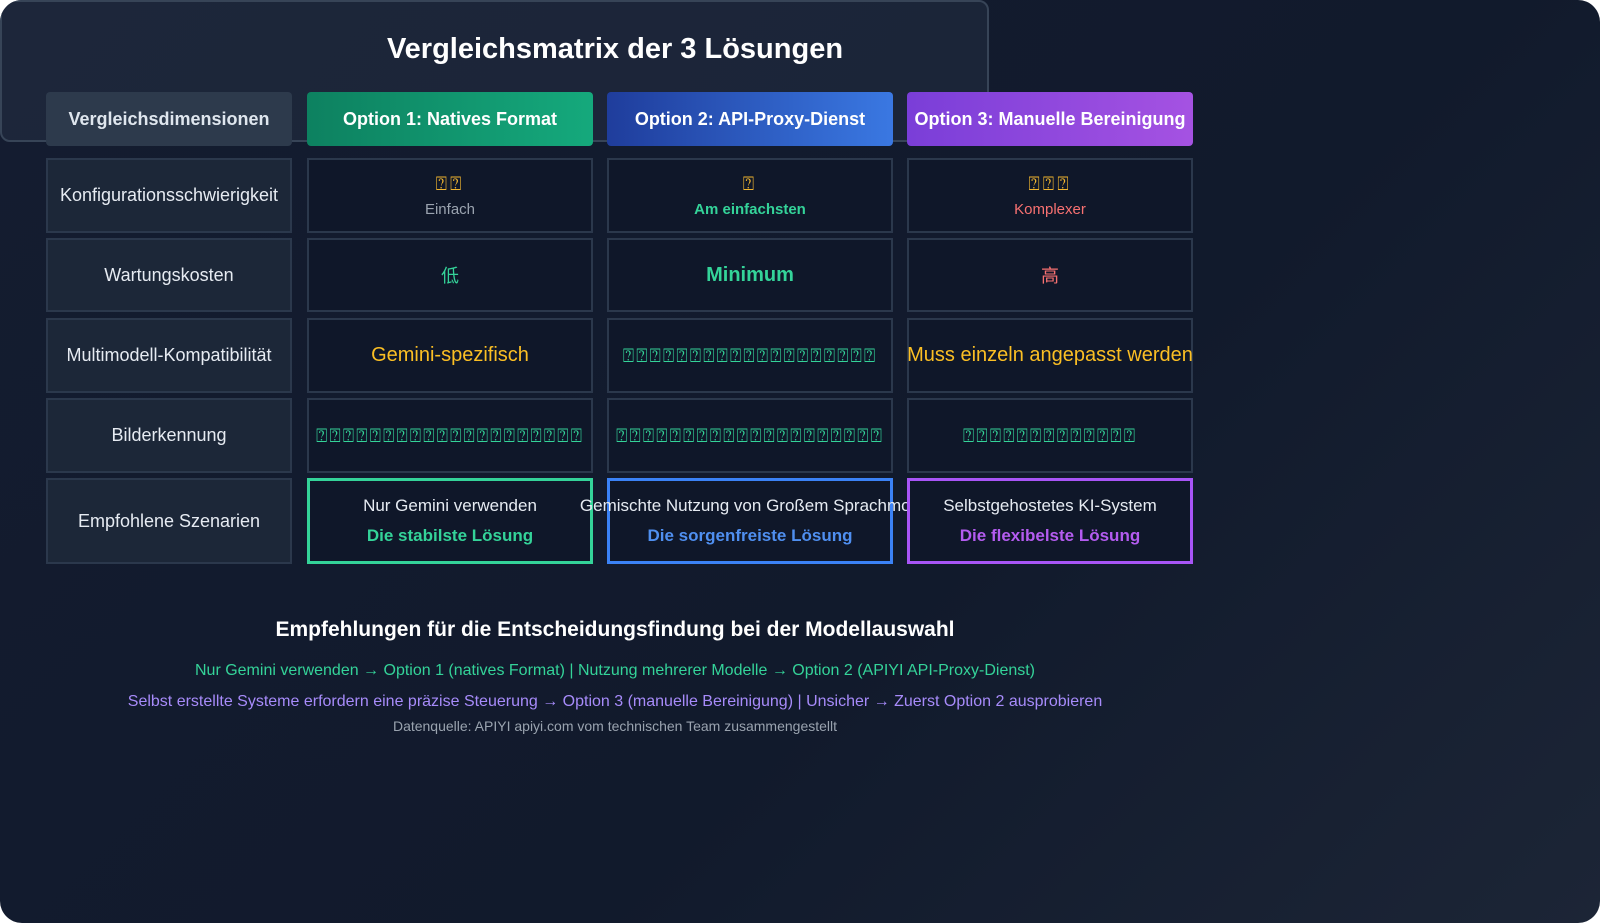 Image resolution: width=1600 pixels, height=923 pixels. I want to click on cell-text: Gemini-spezifisch, so click(450, 355).